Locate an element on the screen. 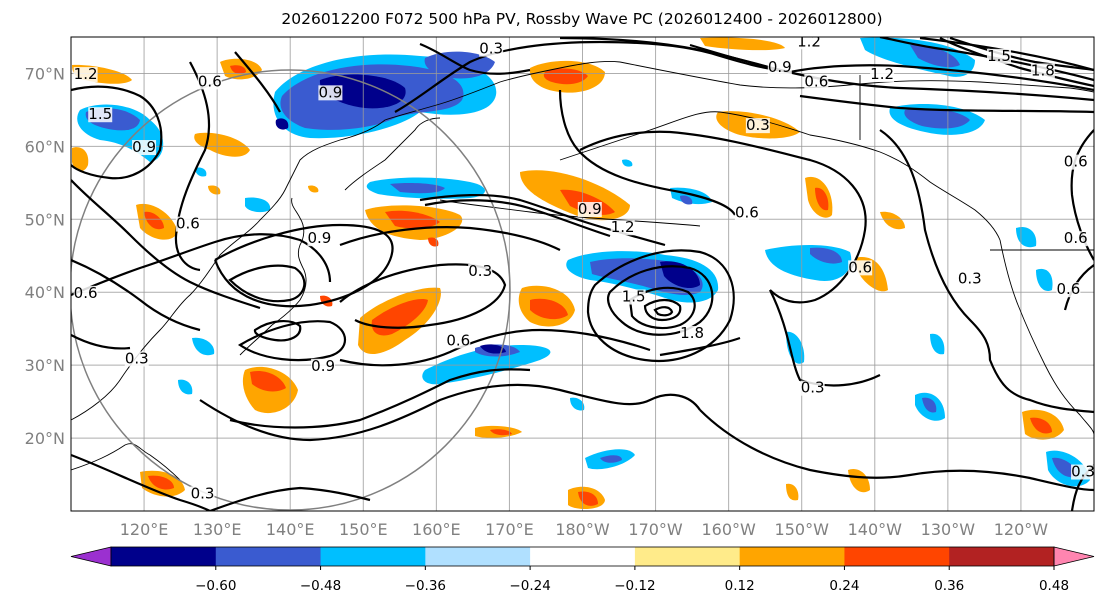 The height and width of the screenshot is (604, 1105). lon-tick-label: 140°E is located at coordinates (290, 529).